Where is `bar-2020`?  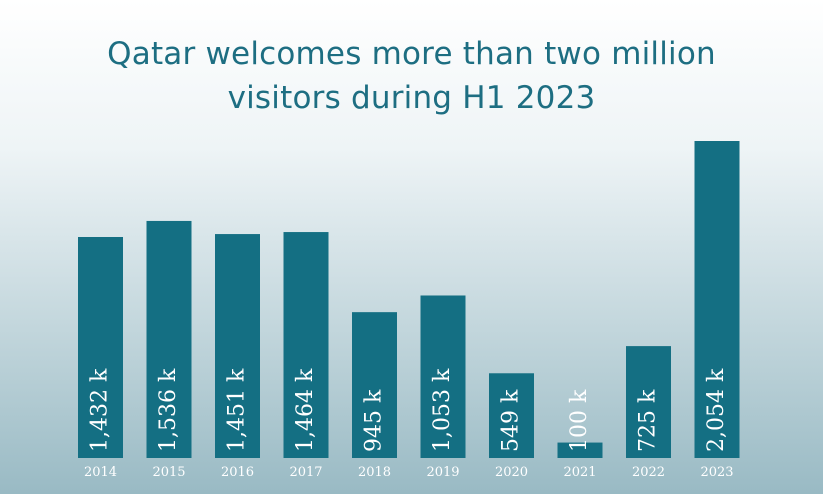 bar-2020 is located at coordinates (511, 415).